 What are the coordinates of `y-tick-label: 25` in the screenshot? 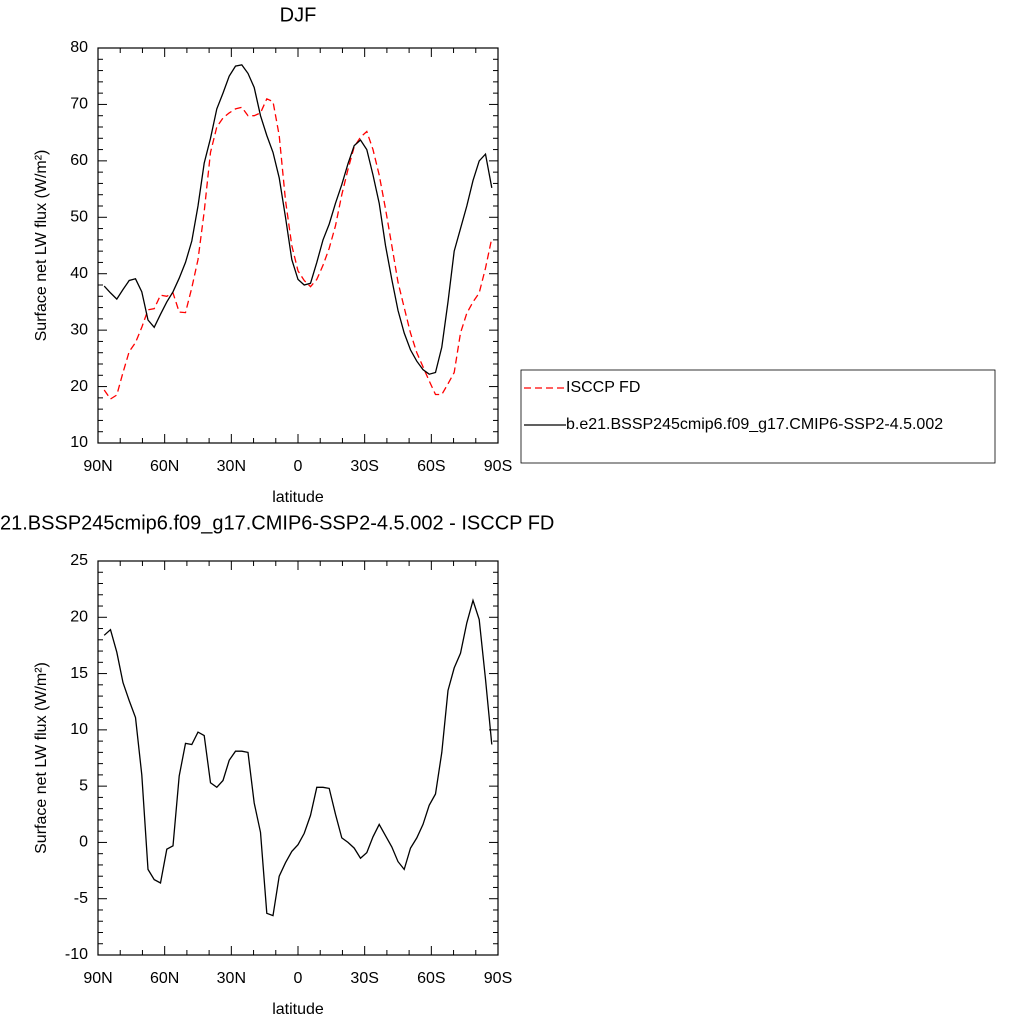 It's located at (79, 560).